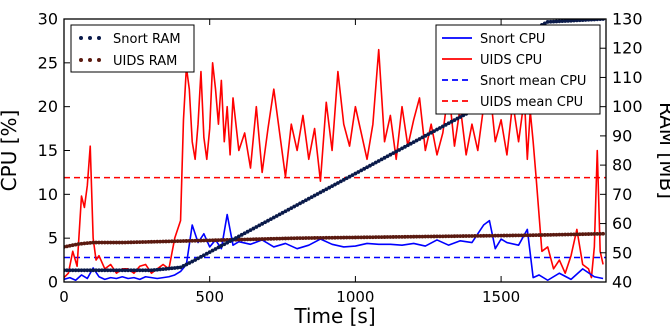  I want to click on y-axis-label-left: CPU [%], so click(10, 151).